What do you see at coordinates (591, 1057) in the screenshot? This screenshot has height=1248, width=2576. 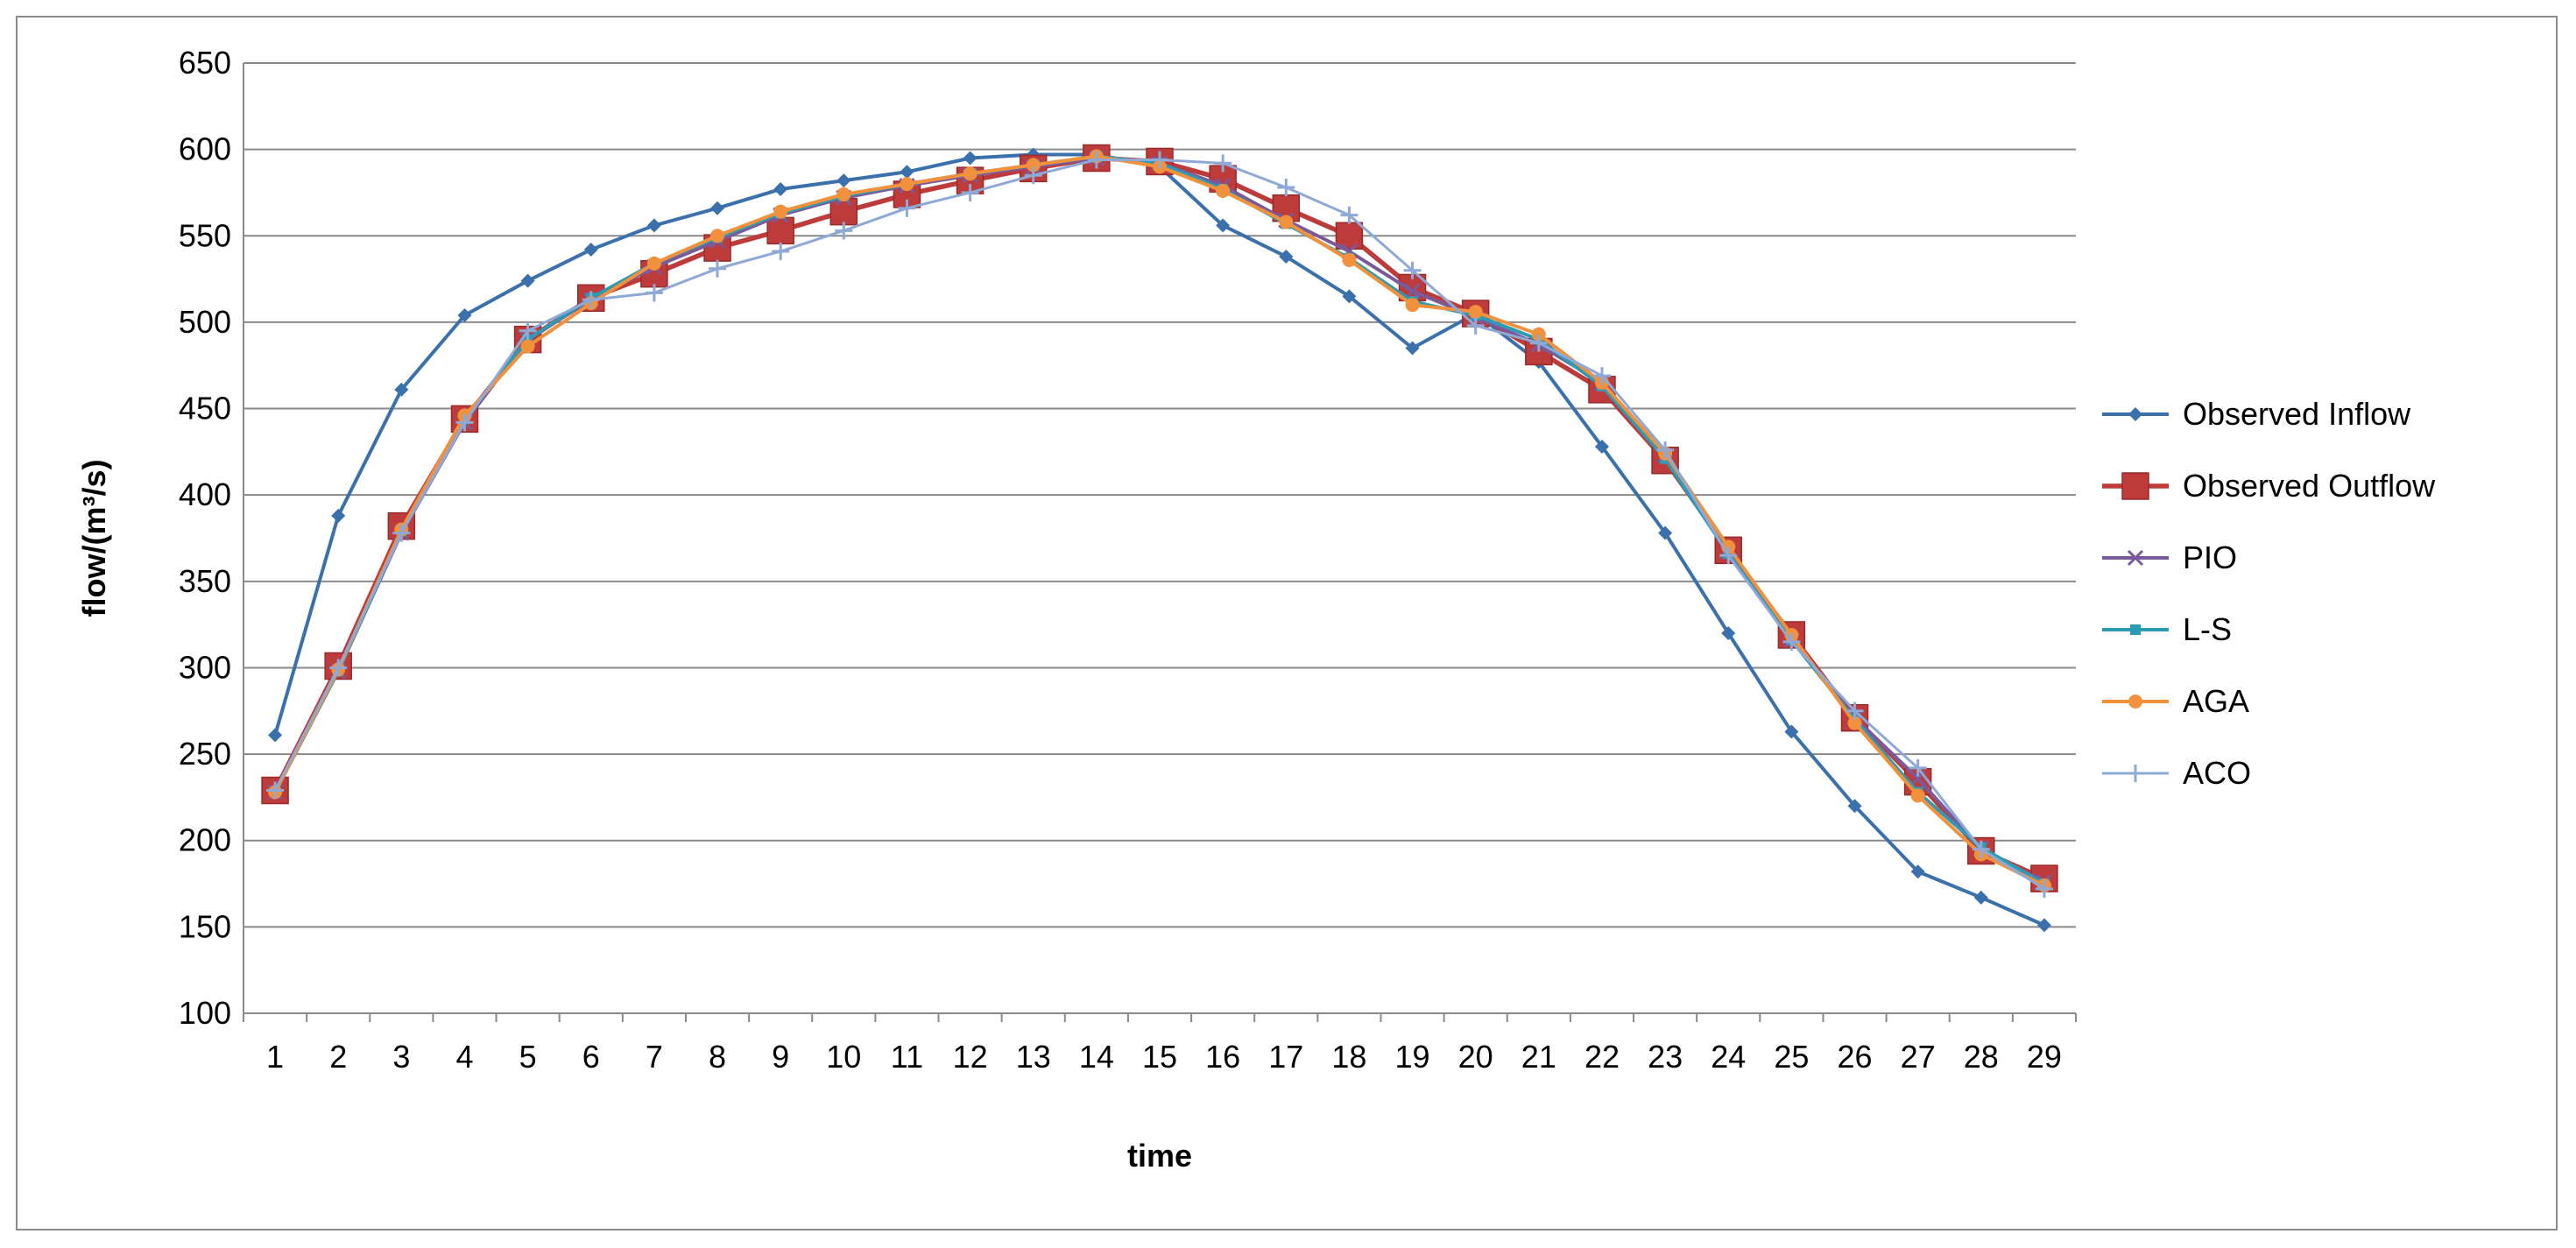 I see `x-tick-label-6: 6` at bounding box center [591, 1057].